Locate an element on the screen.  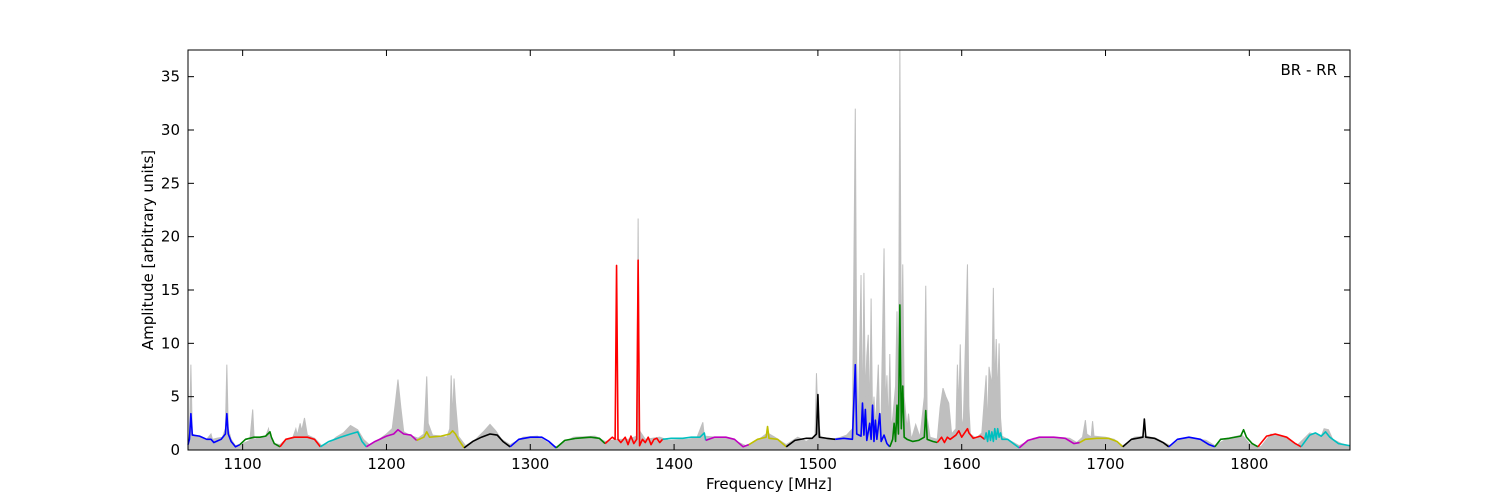
x-tick-label: 1500 is located at coordinates (818, 464).